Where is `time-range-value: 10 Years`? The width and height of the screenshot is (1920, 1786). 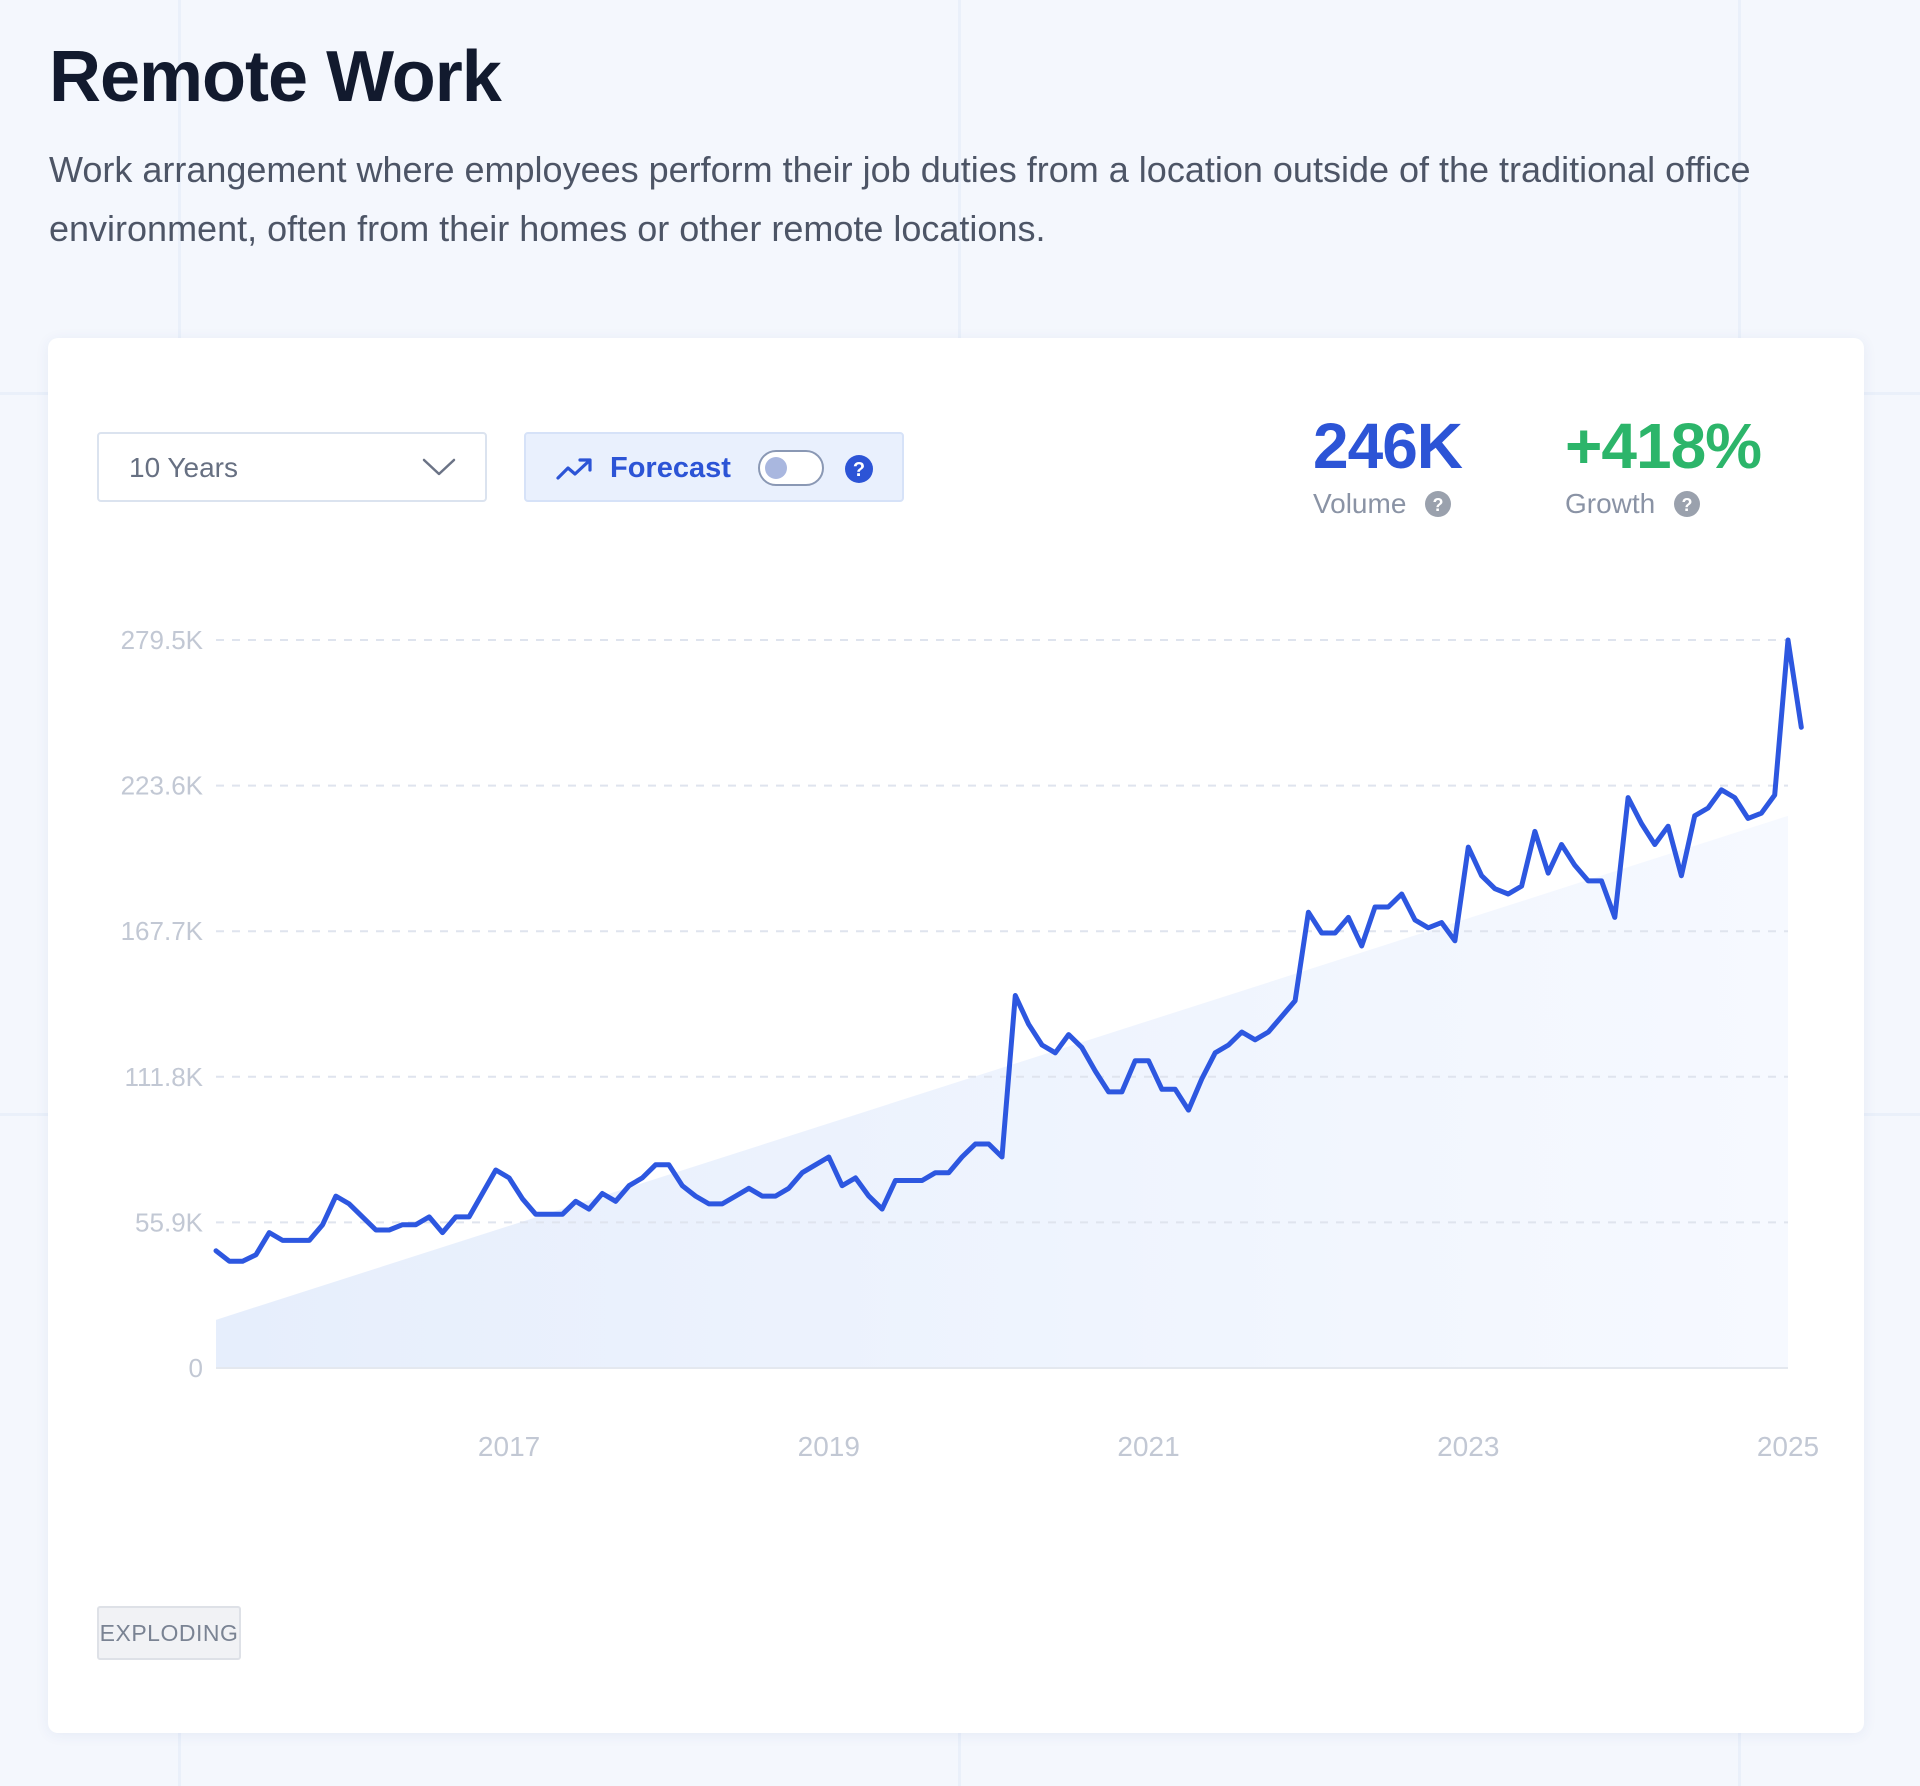 time-range-value: 10 Years is located at coordinates (183, 467).